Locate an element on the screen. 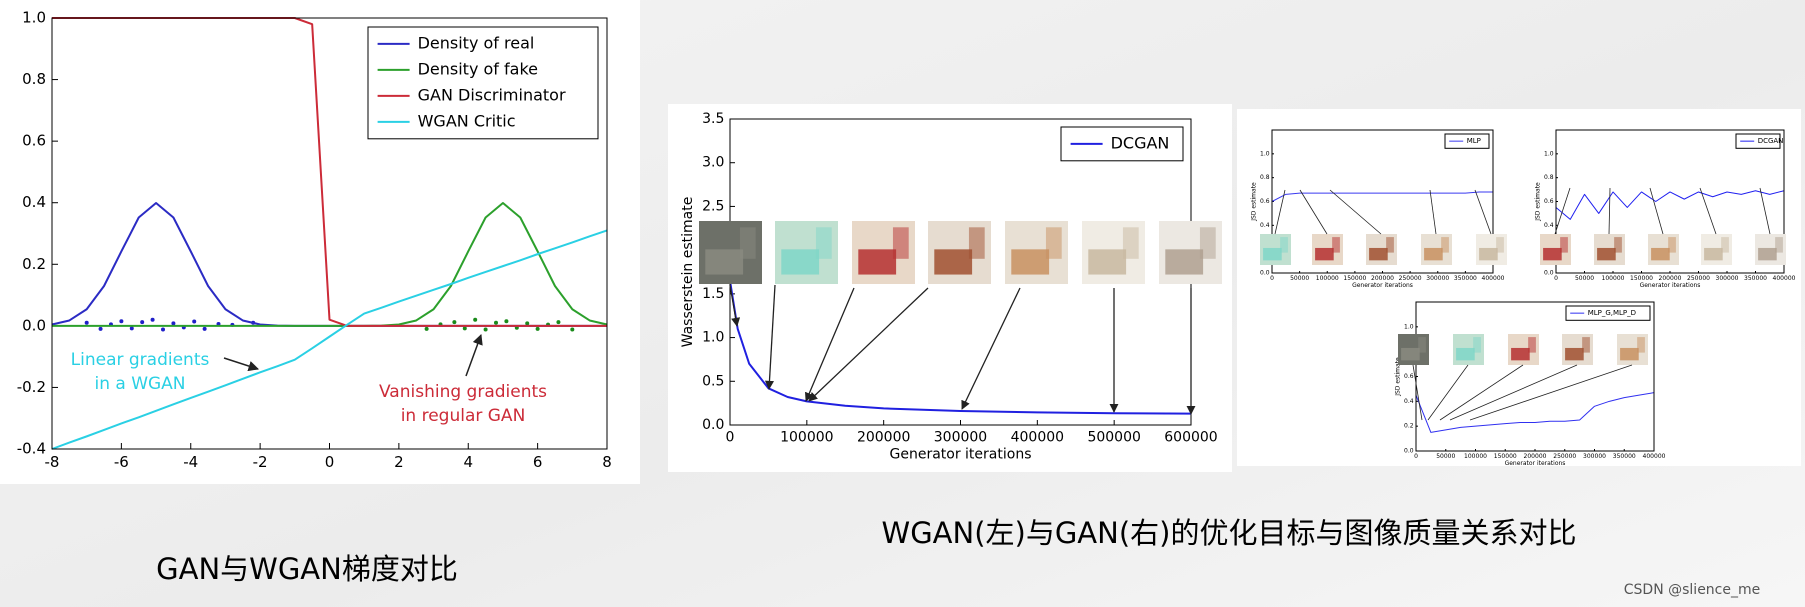 Image resolution: width=1805 pixels, height=607 pixels. right-caption: WGAN(左)与GAN(右)的优化目标与图像质量关系对比 is located at coordinates (1229, 533).